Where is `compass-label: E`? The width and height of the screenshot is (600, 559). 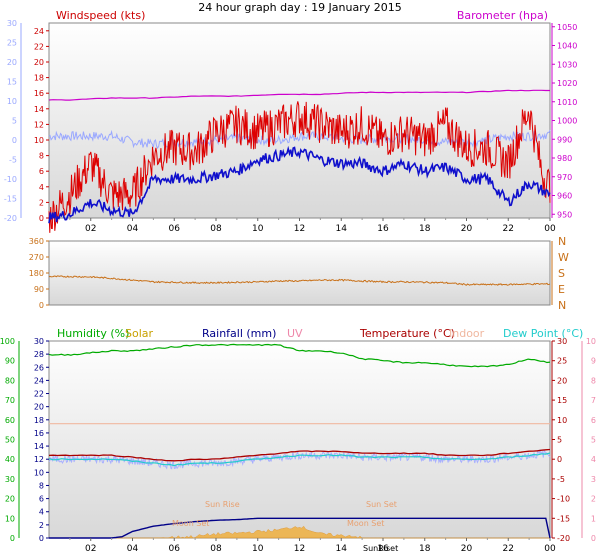 compass-label: E is located at coordinates (561, 289).